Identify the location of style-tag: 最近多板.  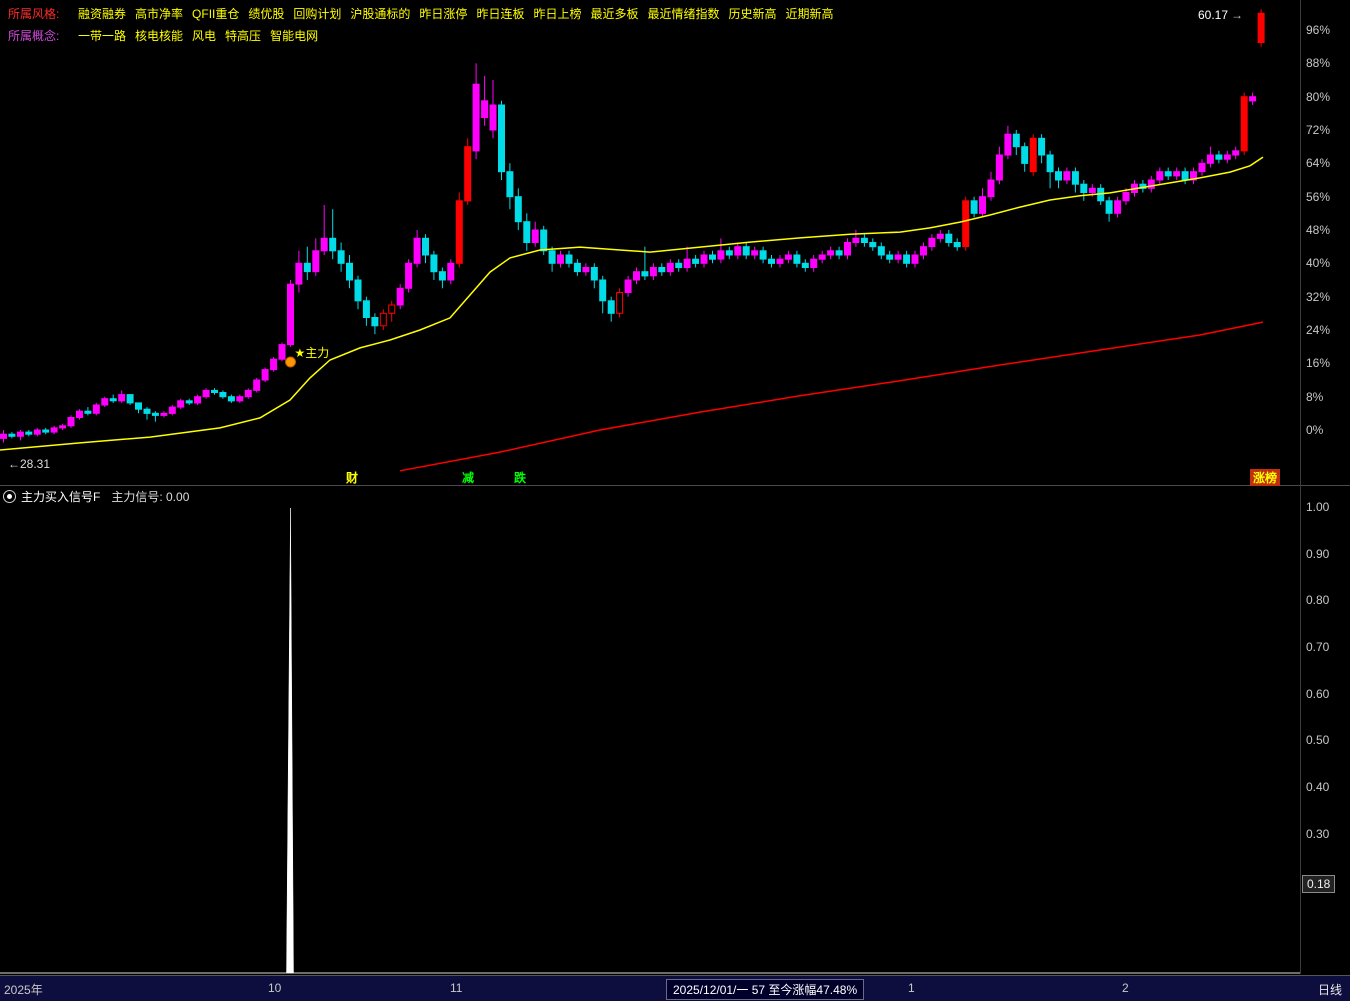
(614, 14).